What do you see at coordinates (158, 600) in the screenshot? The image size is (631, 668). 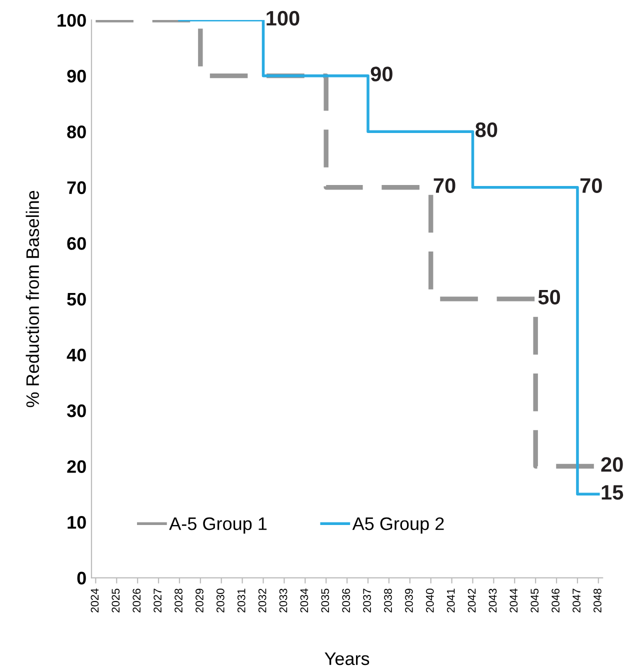 I see `x-tick-label: 2027` at bounding box center [158, 600].